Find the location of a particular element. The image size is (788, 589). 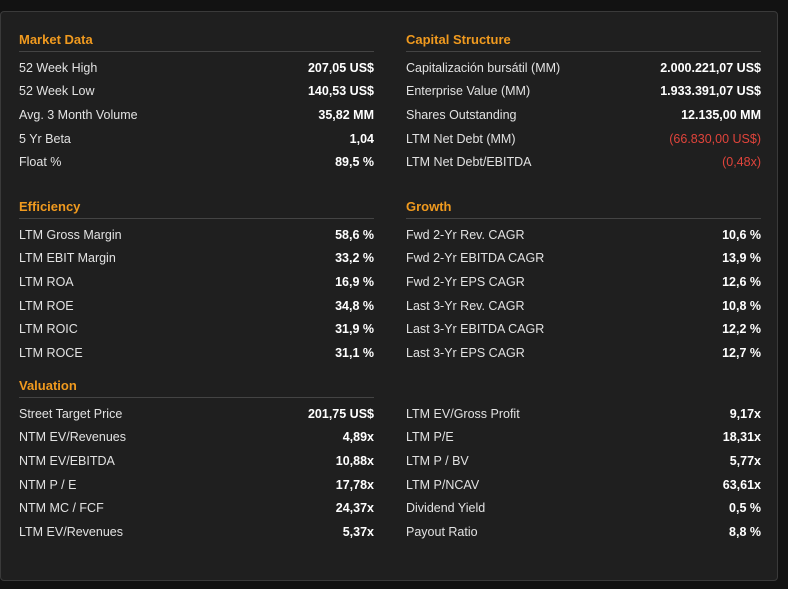

valuation-right-spacer is located at coordinates (583, 386).